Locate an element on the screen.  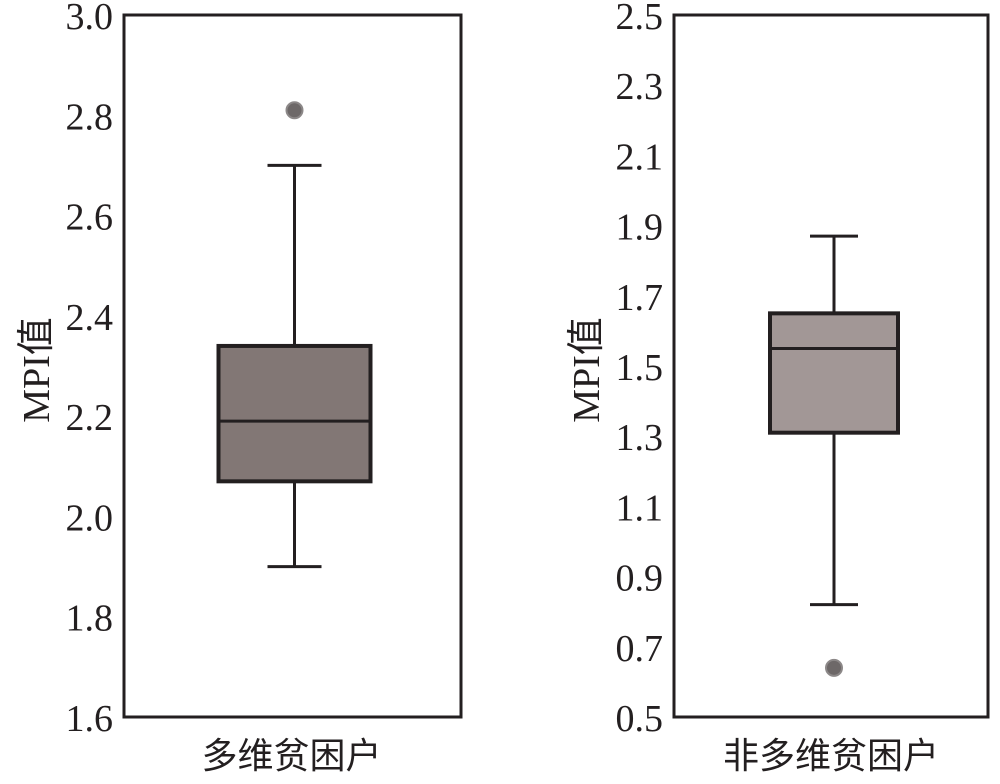
y-tick-label: 2.8 is located at coordinates (90, 117).